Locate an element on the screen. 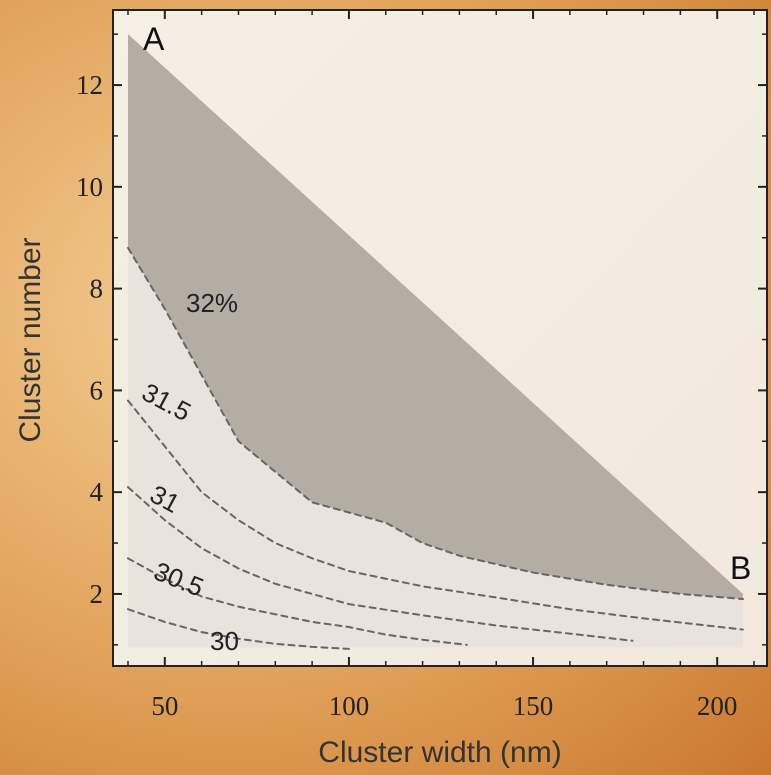  corner-label-b: B is located at coordinates (740, 568).